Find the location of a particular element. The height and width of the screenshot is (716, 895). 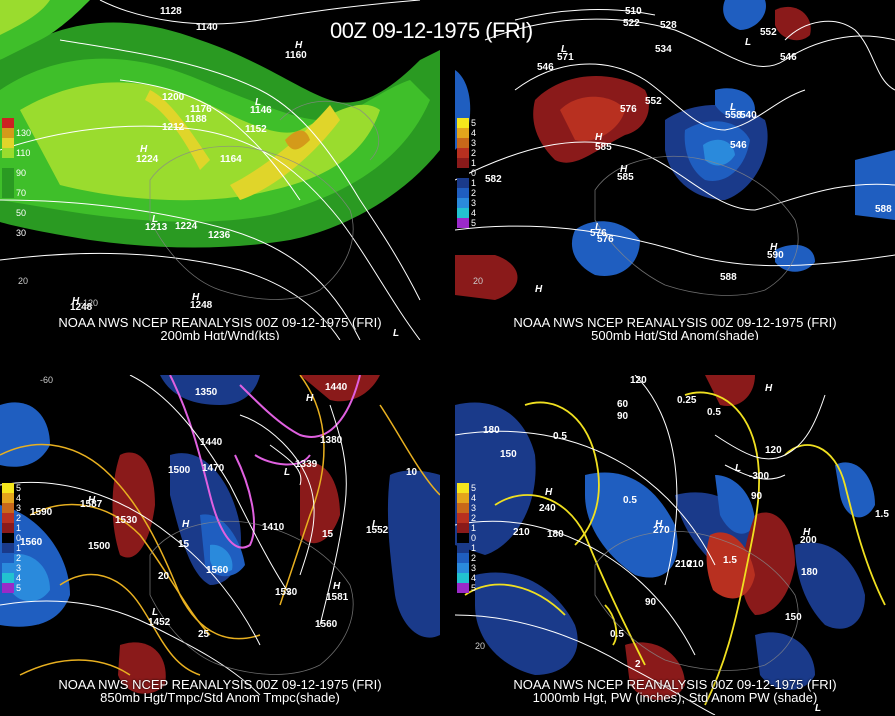

contour-label: 528 is located at coordinates (668, 25).